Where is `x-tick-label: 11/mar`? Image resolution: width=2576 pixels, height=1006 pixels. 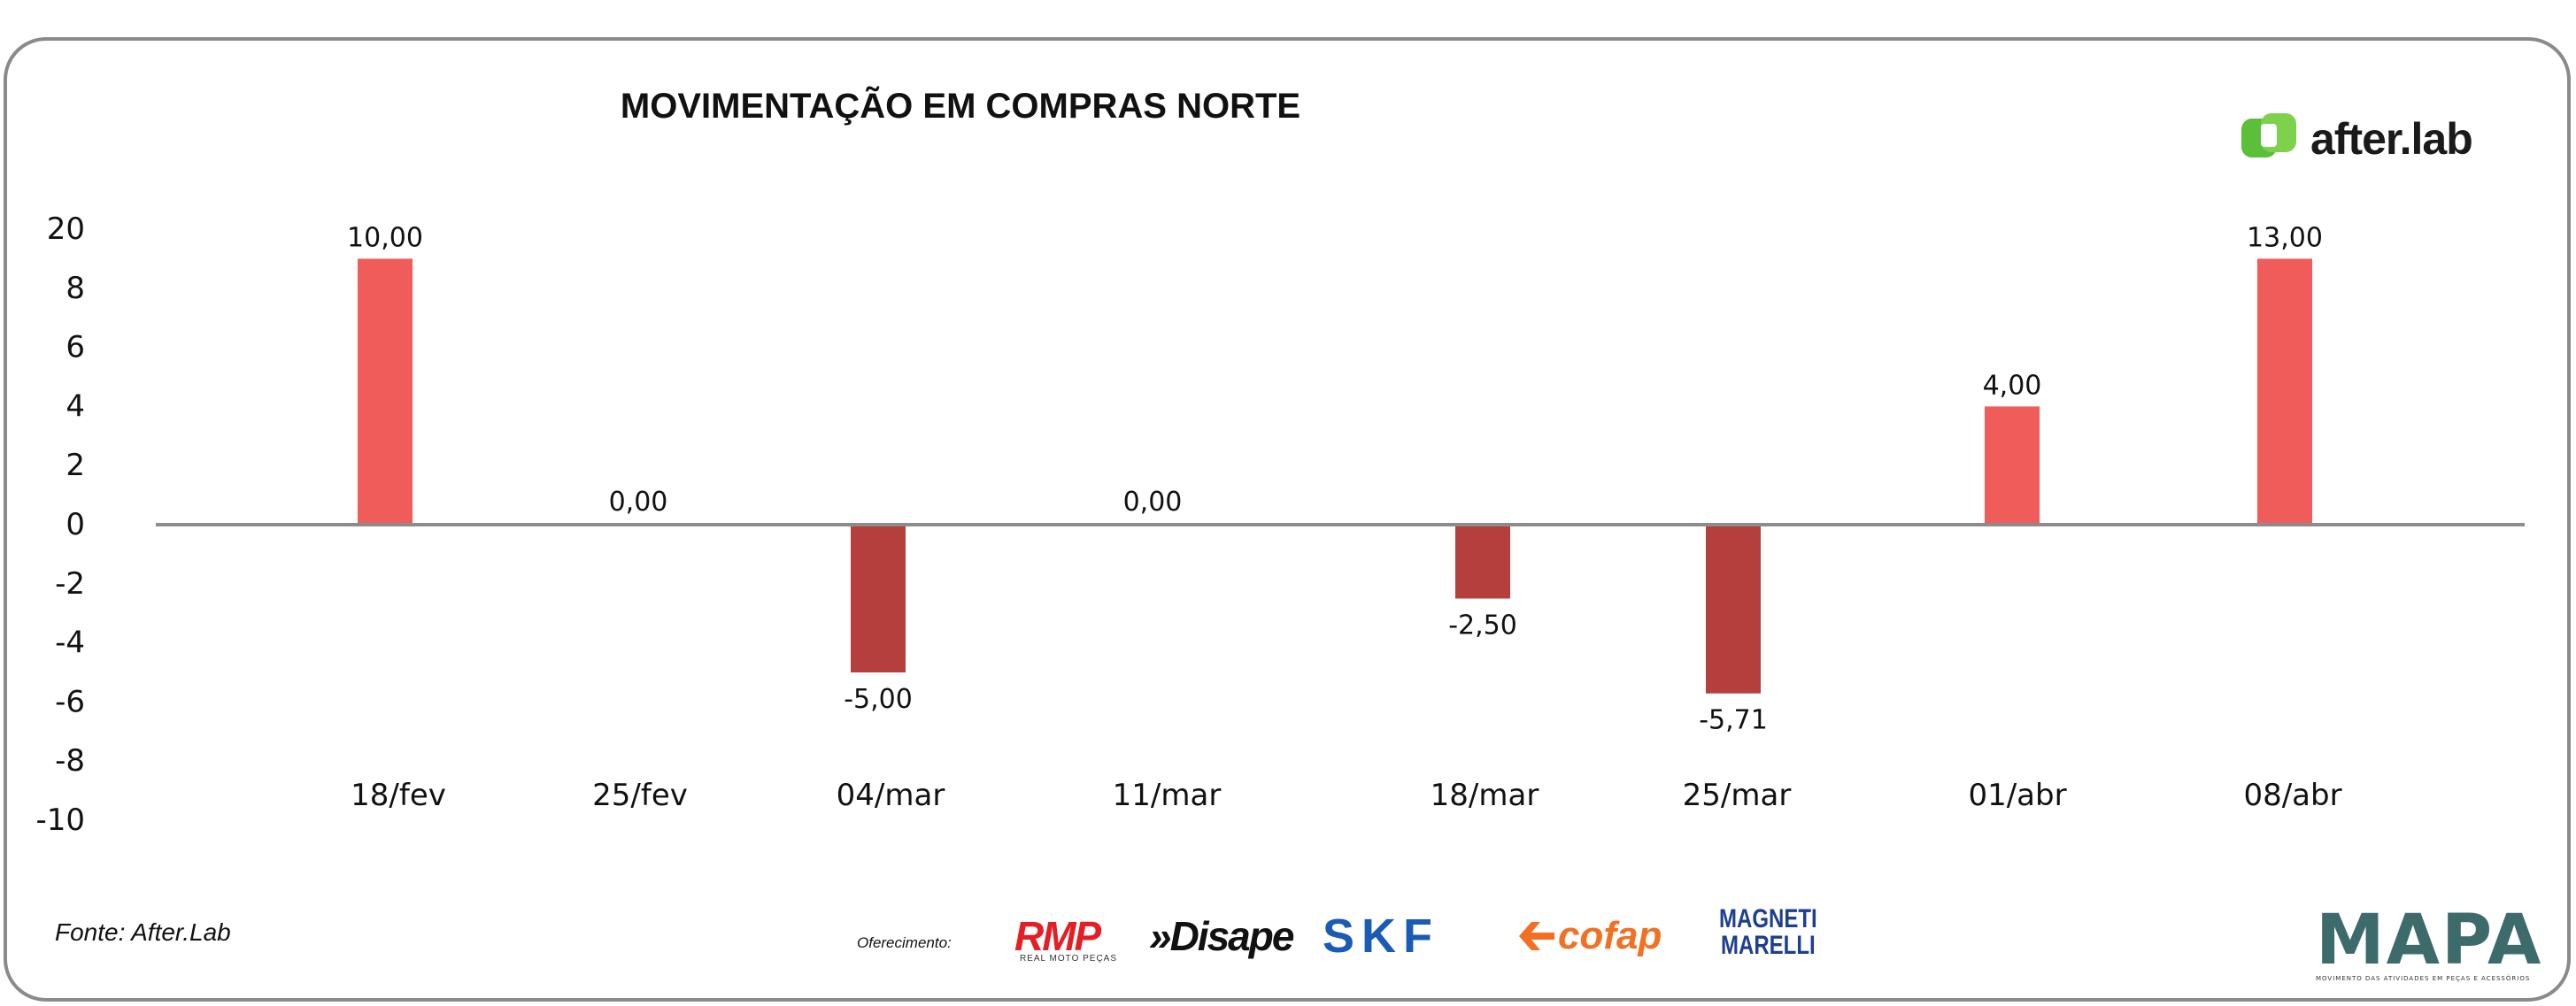
x-tick-label: 11/mar is located at coordinates (1167, 795).